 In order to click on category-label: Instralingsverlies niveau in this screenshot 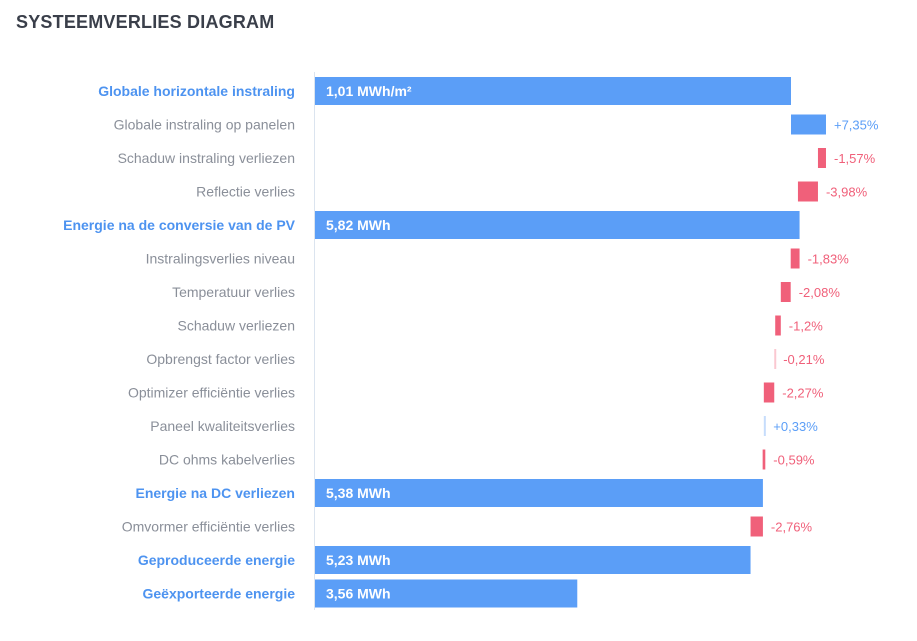, I will do `click(220, 259)`.